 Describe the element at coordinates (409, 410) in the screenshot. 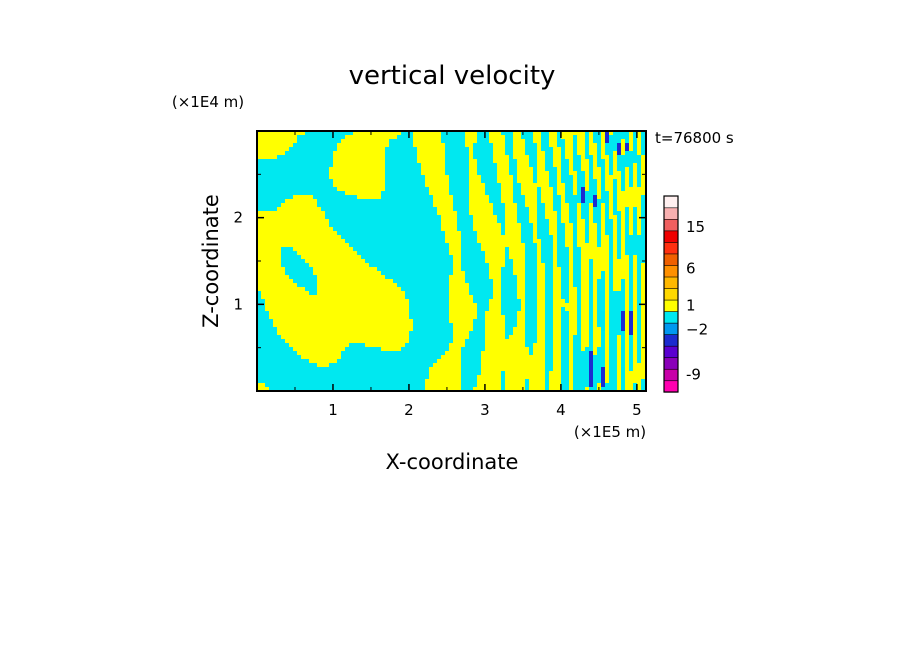

I see `x-tick-label: 2` at that location.